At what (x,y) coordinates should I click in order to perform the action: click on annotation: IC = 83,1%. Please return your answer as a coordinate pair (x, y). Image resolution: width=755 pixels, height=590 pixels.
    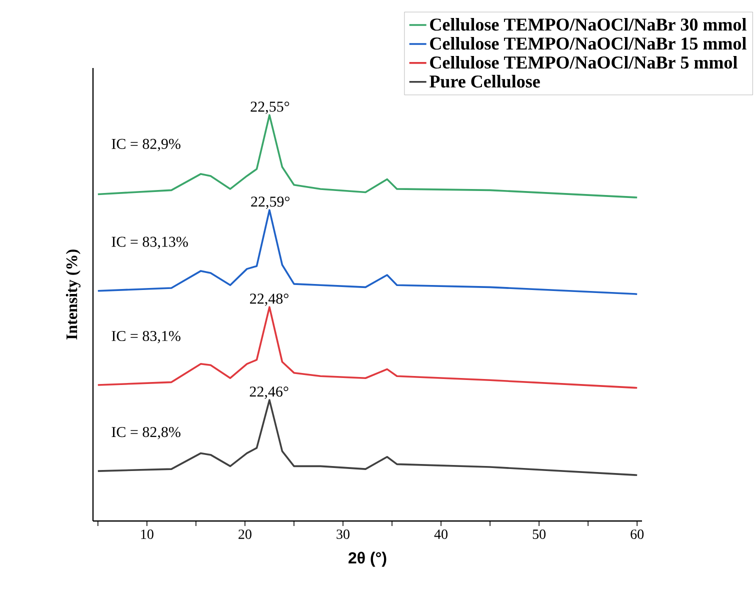
    Looking at the image, I should click on (146, 337).